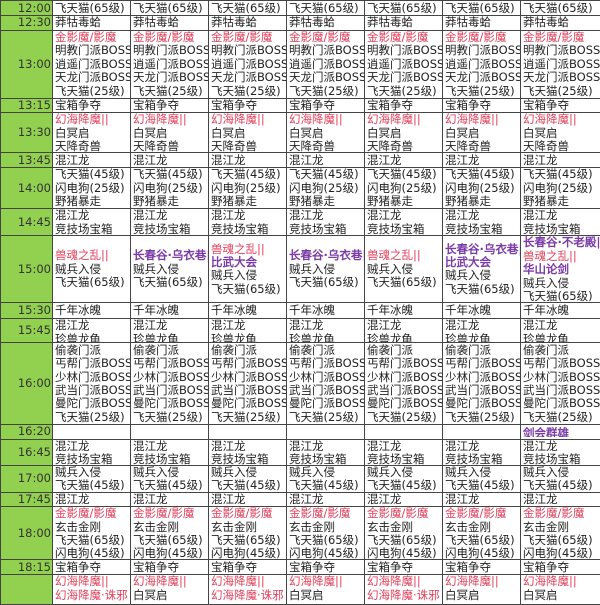  Describe the element at coordinates (482, 590) in the screenshot. I see `schedule-cell: 幻海降魔||白冥启` at that location.